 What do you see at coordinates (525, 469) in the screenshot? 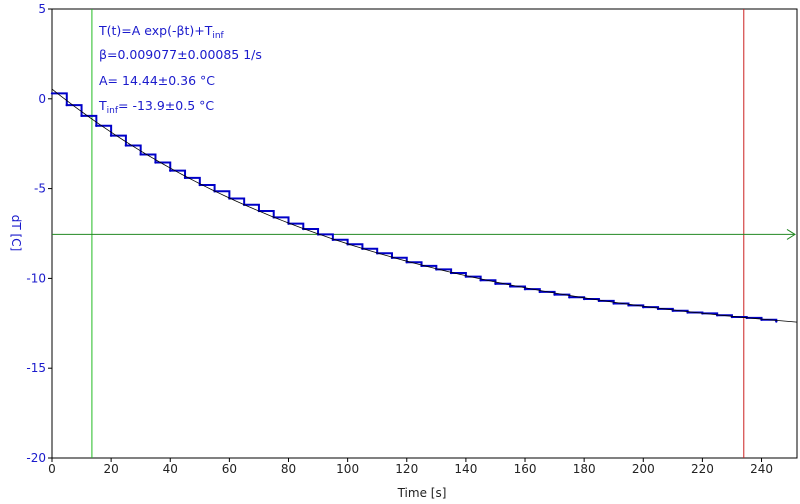
I see `x-tick-label: 160` at bounding box center [525, 469].